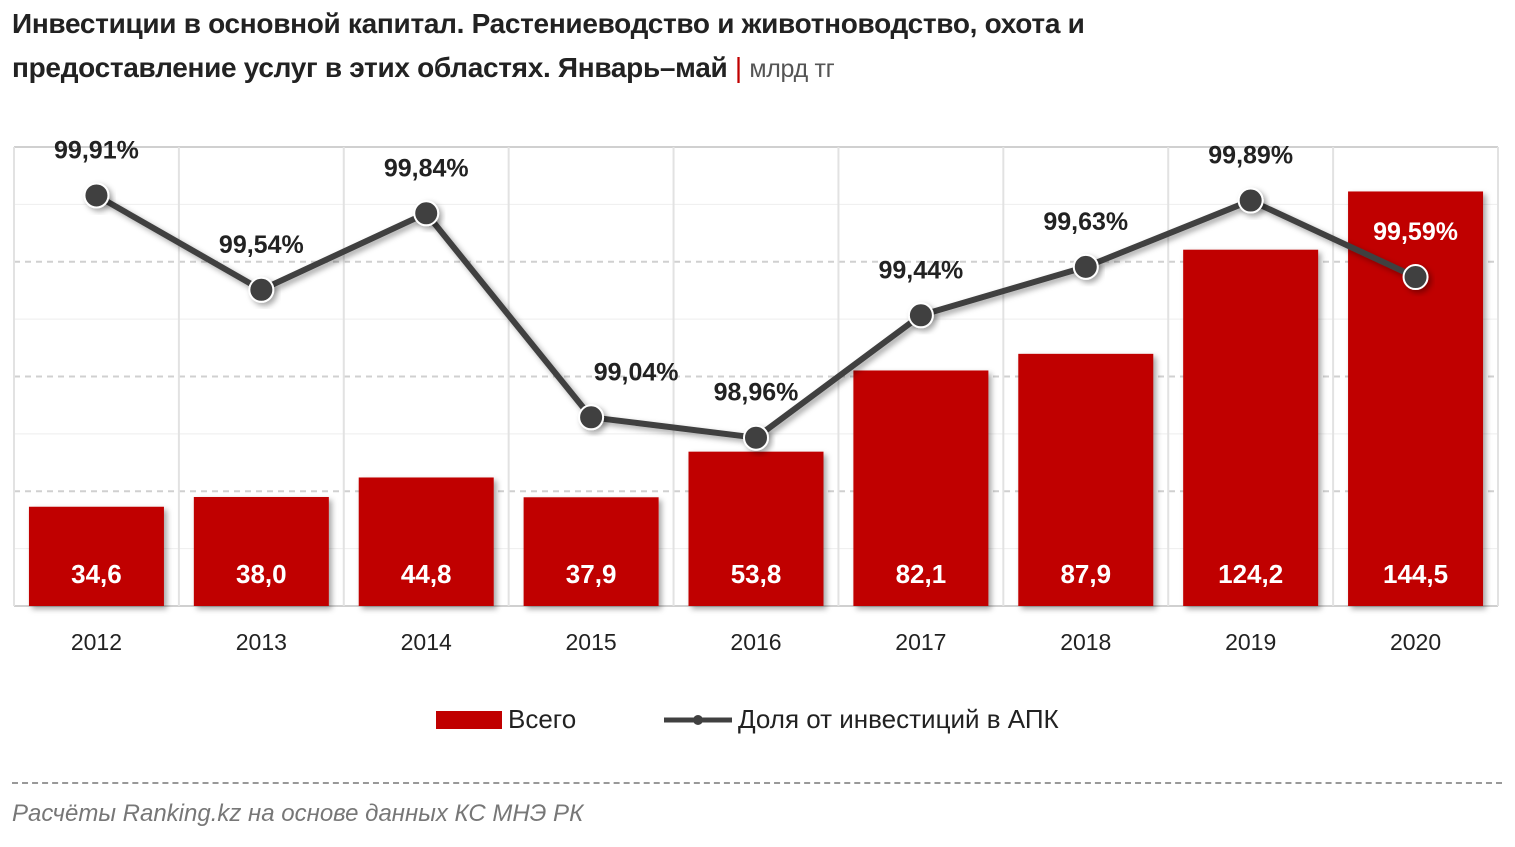 Image resolution: width=1515 pixels, height=847 pixels. I want to click on x-tick-label: 2016, so click(755, 642).